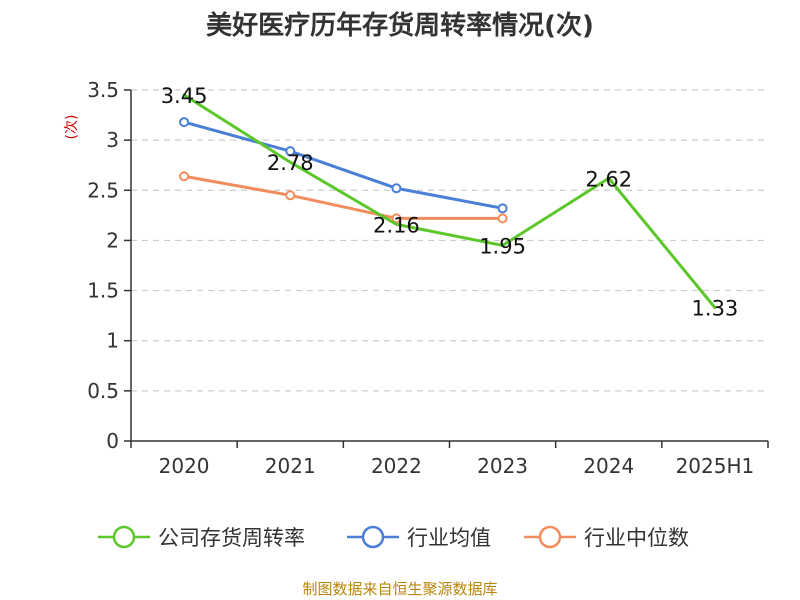 Image resolution: width=800 pixels, height=600 pixels. What do you see at coordinates (184, 96) in the screenshot?
I see `data-label: 3.45` at bounding box center [184, 96].